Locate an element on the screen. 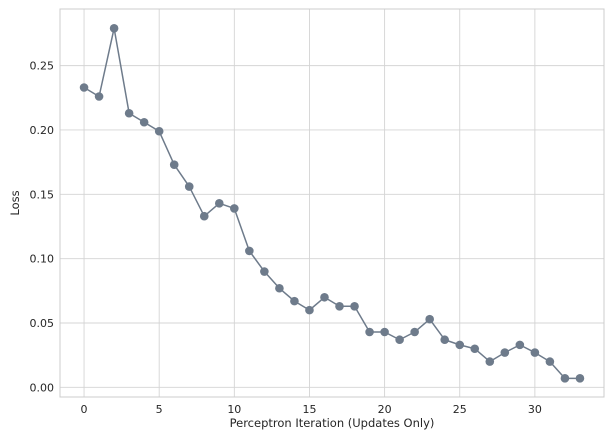  x-tick-label: 15 is located at coordinates (309, 409).